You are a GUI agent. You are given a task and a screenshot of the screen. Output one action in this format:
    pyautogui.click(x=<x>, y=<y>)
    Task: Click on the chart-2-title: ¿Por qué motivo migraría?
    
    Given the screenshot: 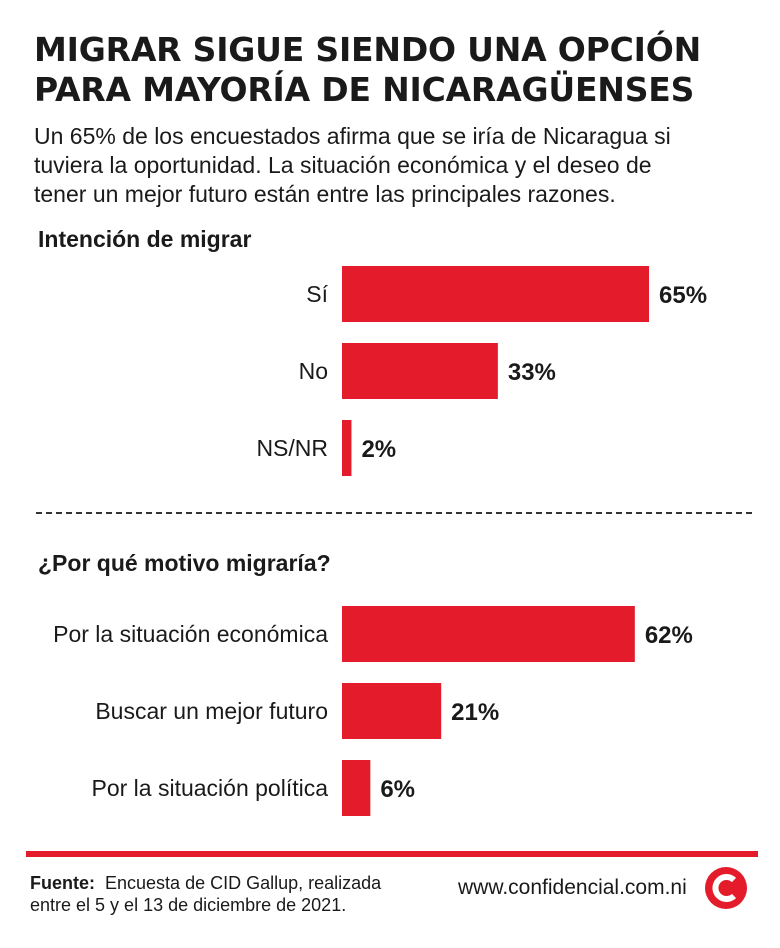 What is the action you would take?
    pyautogui.click(x=184, y=563)
    